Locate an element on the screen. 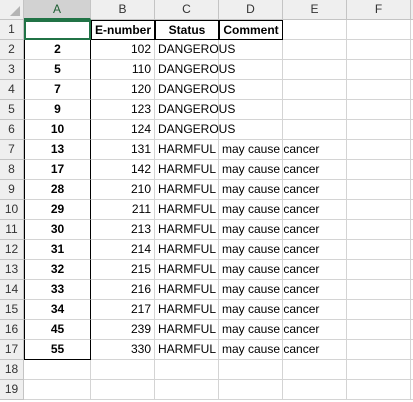 The height and width of the screenshot is (402, 413). cell-e12 is located at coordinates (315, 250).